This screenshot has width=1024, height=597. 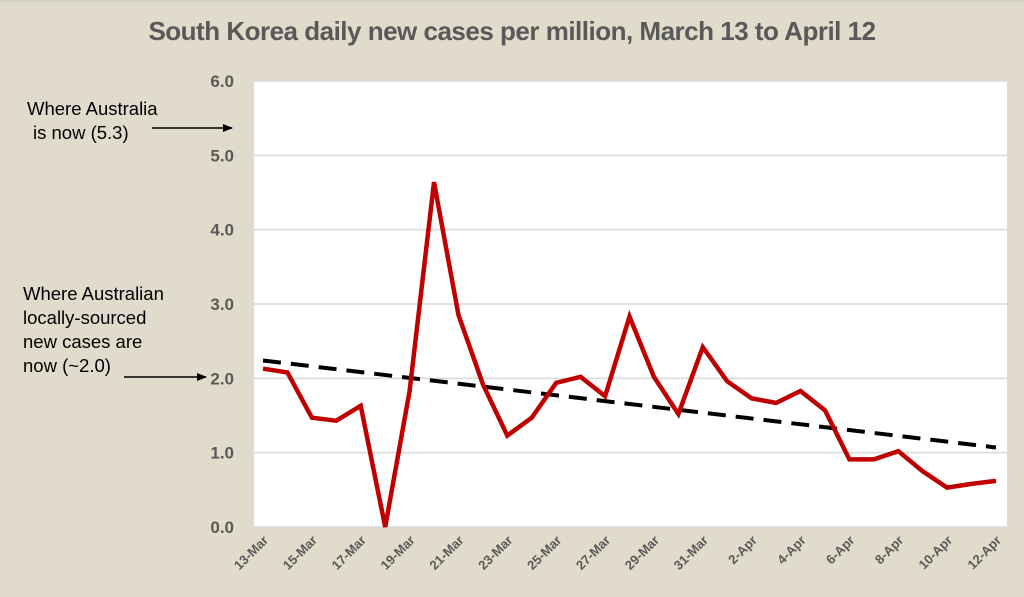 I want to click on annotation-line: now (~2.0), so click(x=67, y=365).